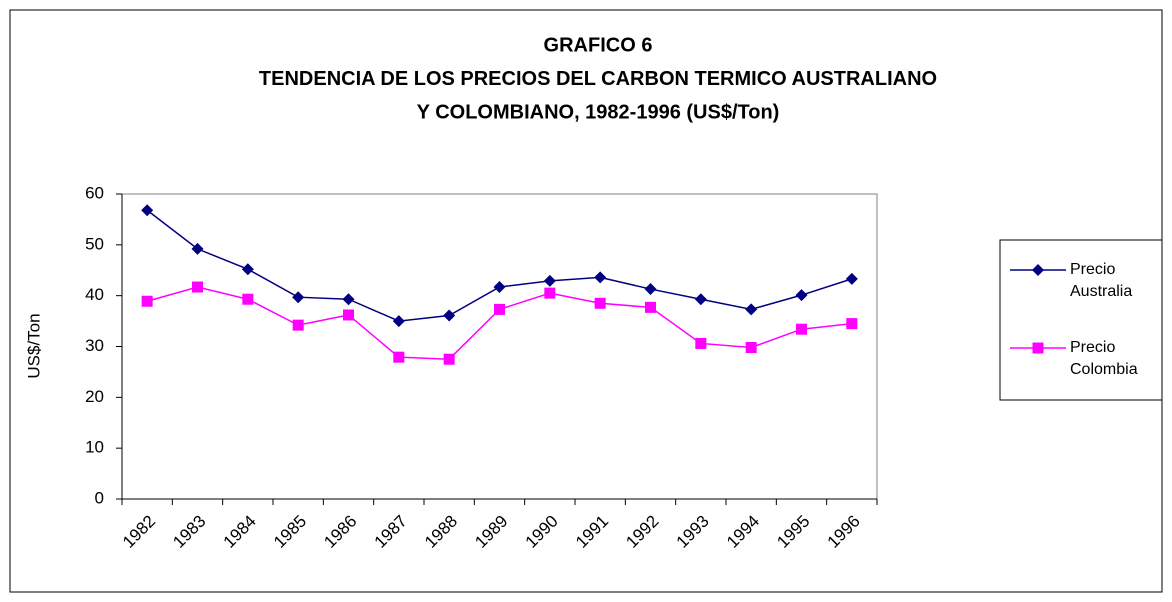  What do you see at coordinates (1101, 280) in the screenshot?
I see `legend-label: Precio Australia` at bounding box center [1101, 280].